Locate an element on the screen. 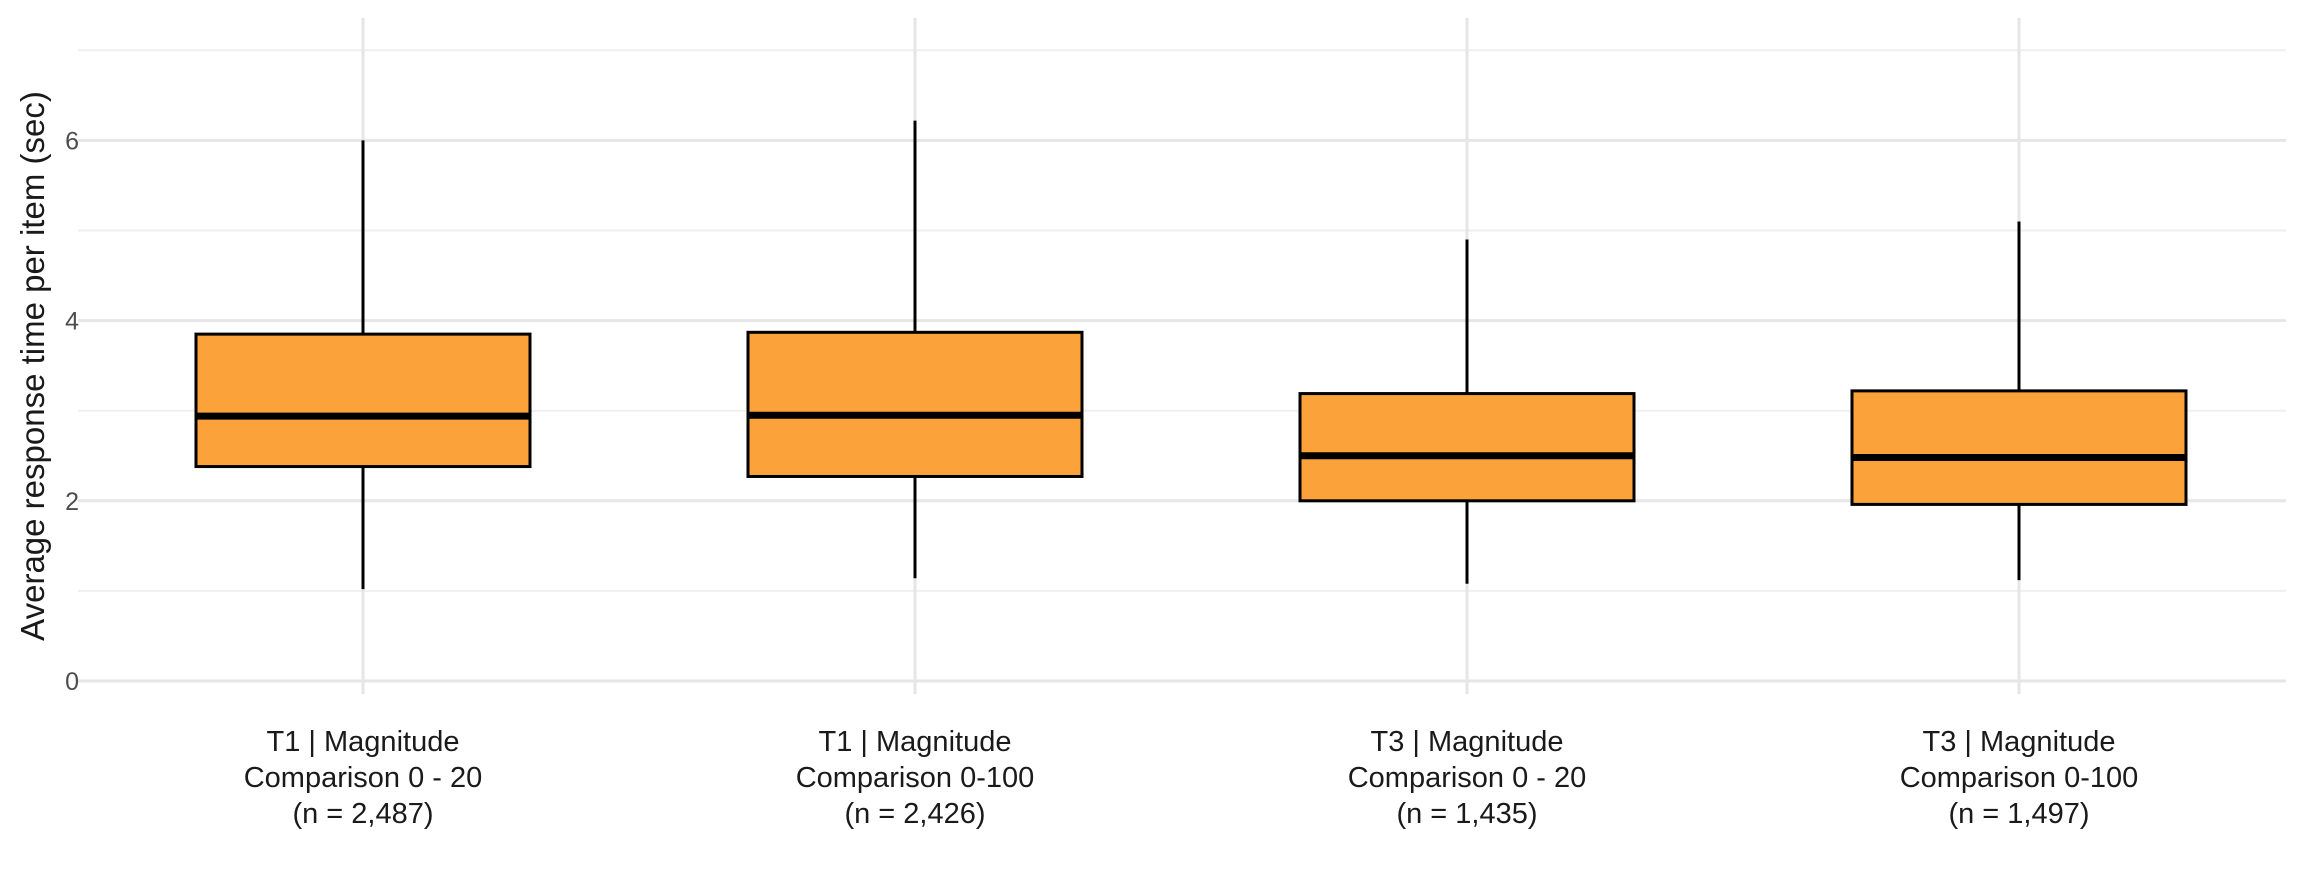 Image resolution: width=2304 pixels, height=869 pixels. y-axis-title: Average response time per item (sec) is located at coordinates (32, 366).